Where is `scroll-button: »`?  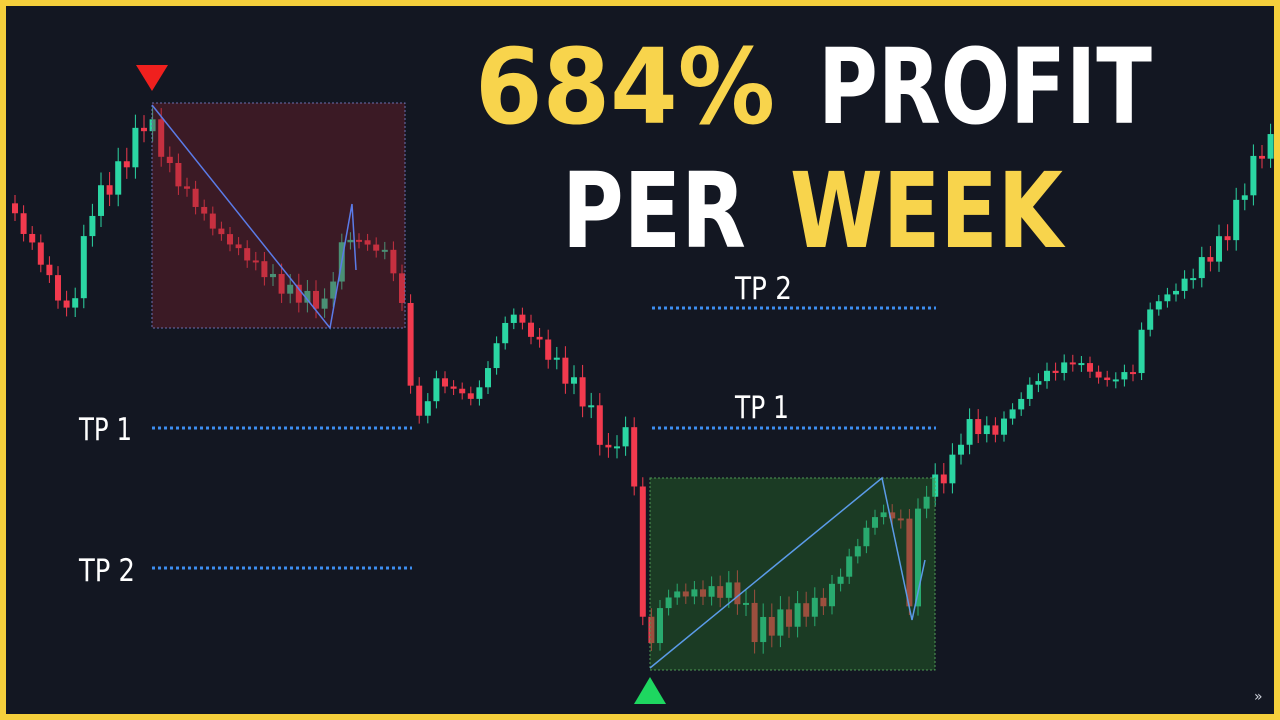 scroll-button: » is located at coordinates (1258, 697).